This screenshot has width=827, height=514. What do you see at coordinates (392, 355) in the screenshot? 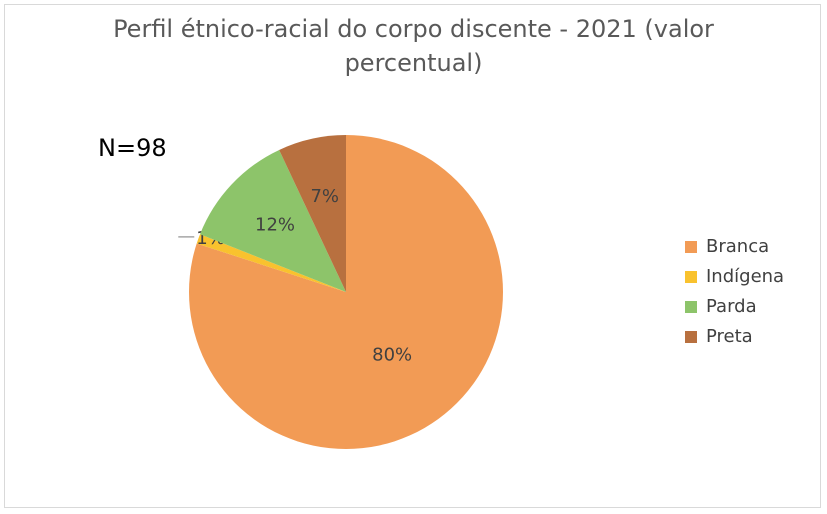
I see `data-label: 80%` at bounding box center [392, 355].